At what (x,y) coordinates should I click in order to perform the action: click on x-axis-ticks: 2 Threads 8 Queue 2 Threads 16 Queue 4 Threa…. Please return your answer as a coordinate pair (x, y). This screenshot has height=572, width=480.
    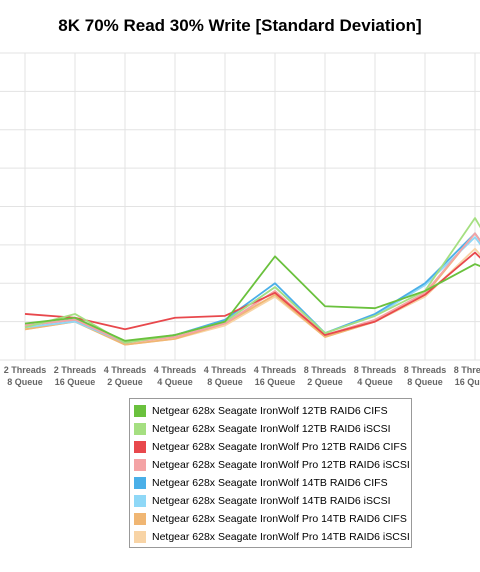
    Looking at the image, I should click on (242, 376).